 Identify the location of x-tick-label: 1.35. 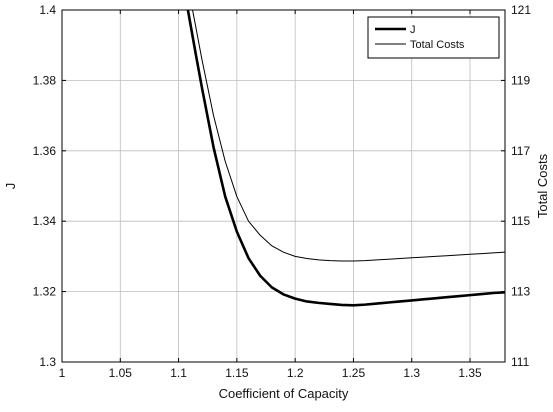
(470, 373).